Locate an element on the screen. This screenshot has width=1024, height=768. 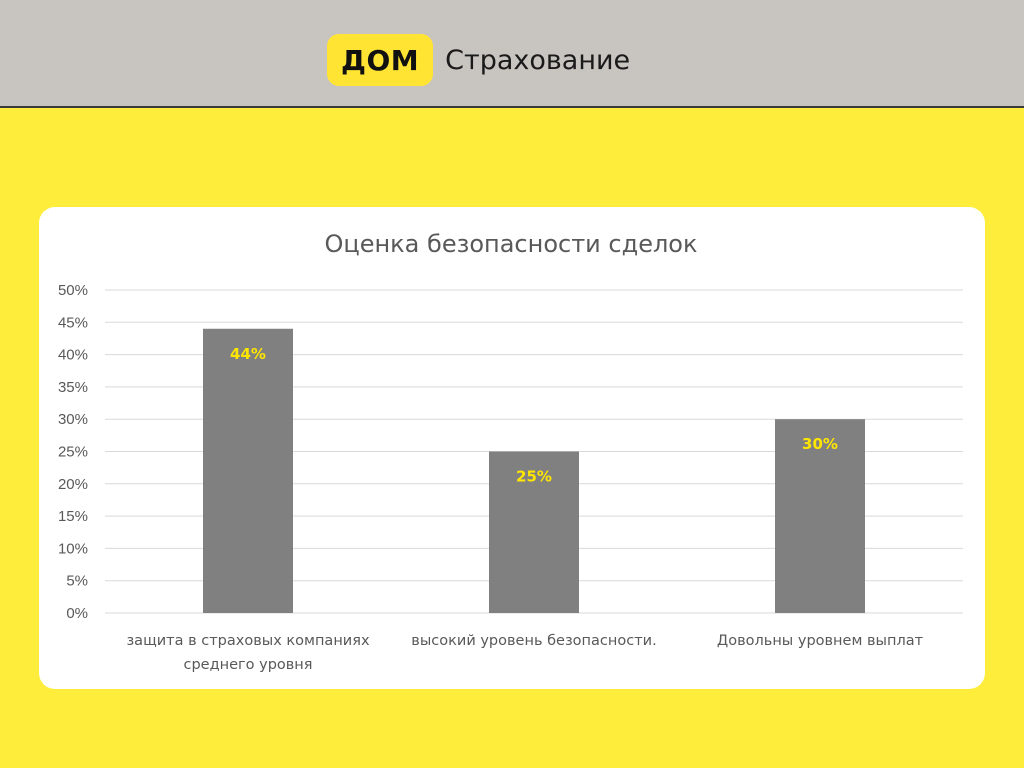
y-tick-label: 20% is located at coordinates (73, 484).